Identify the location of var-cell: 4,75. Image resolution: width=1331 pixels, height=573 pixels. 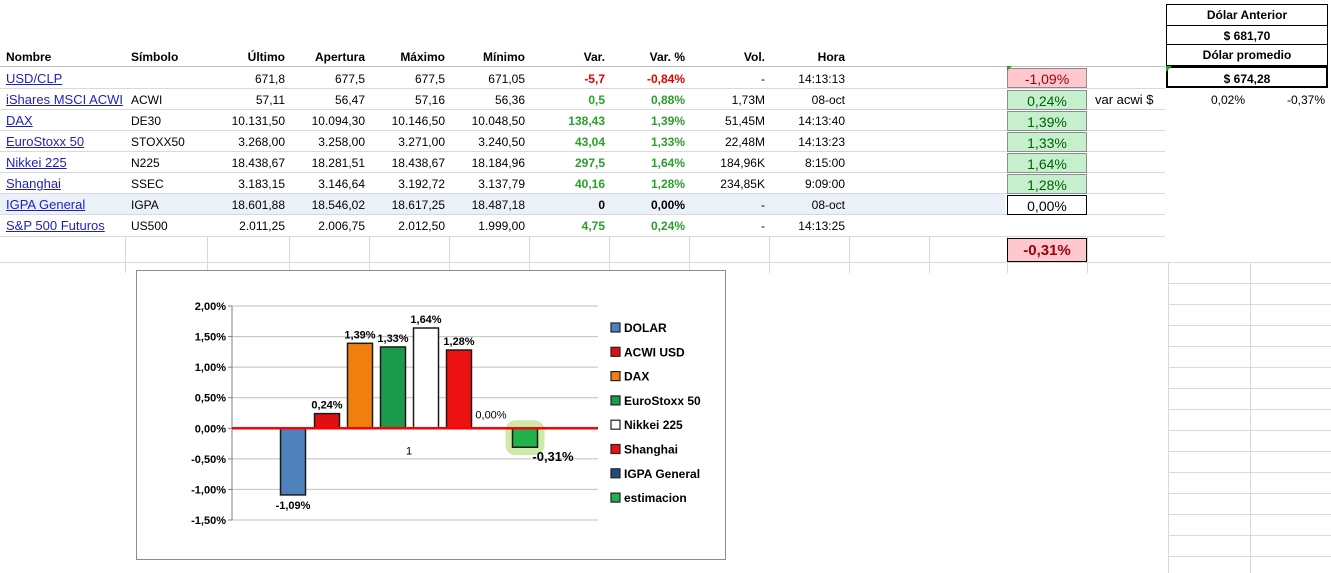
(593, 226).